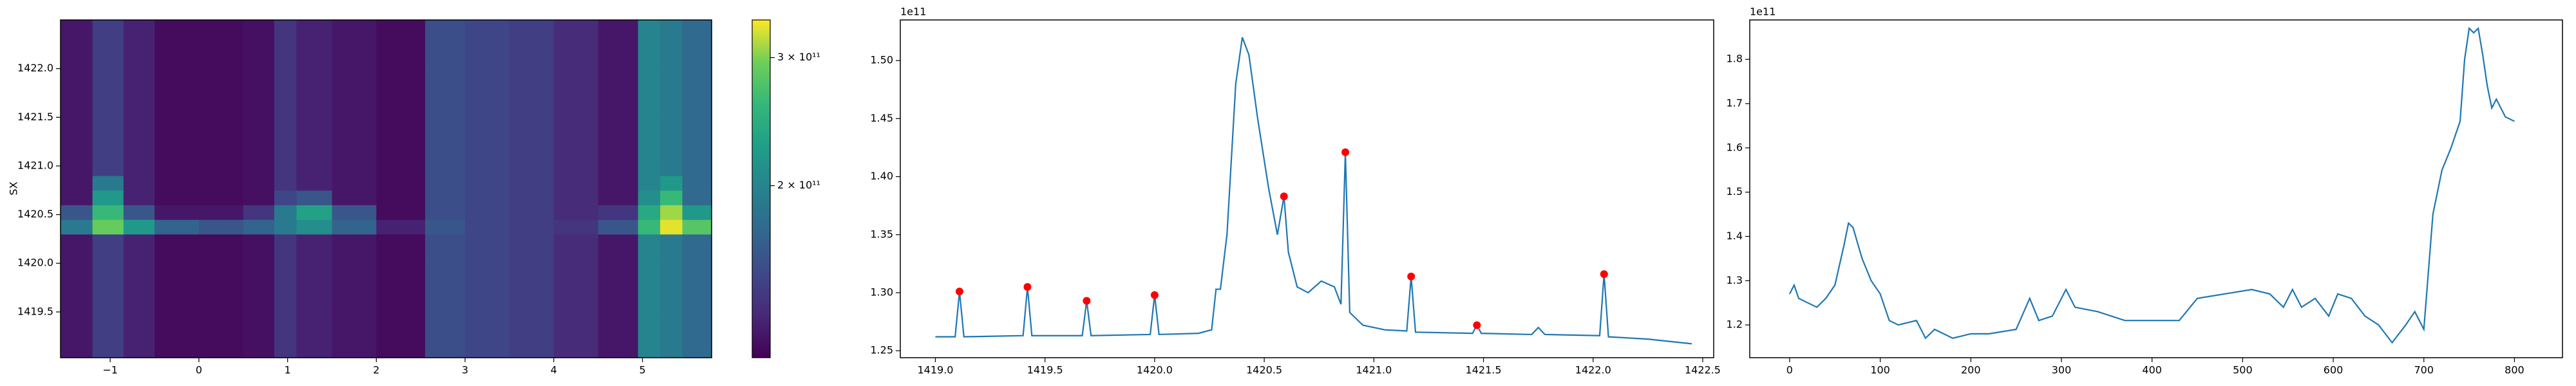  I want to click on x-tick-label: 1420.0, so click(1155, 370).